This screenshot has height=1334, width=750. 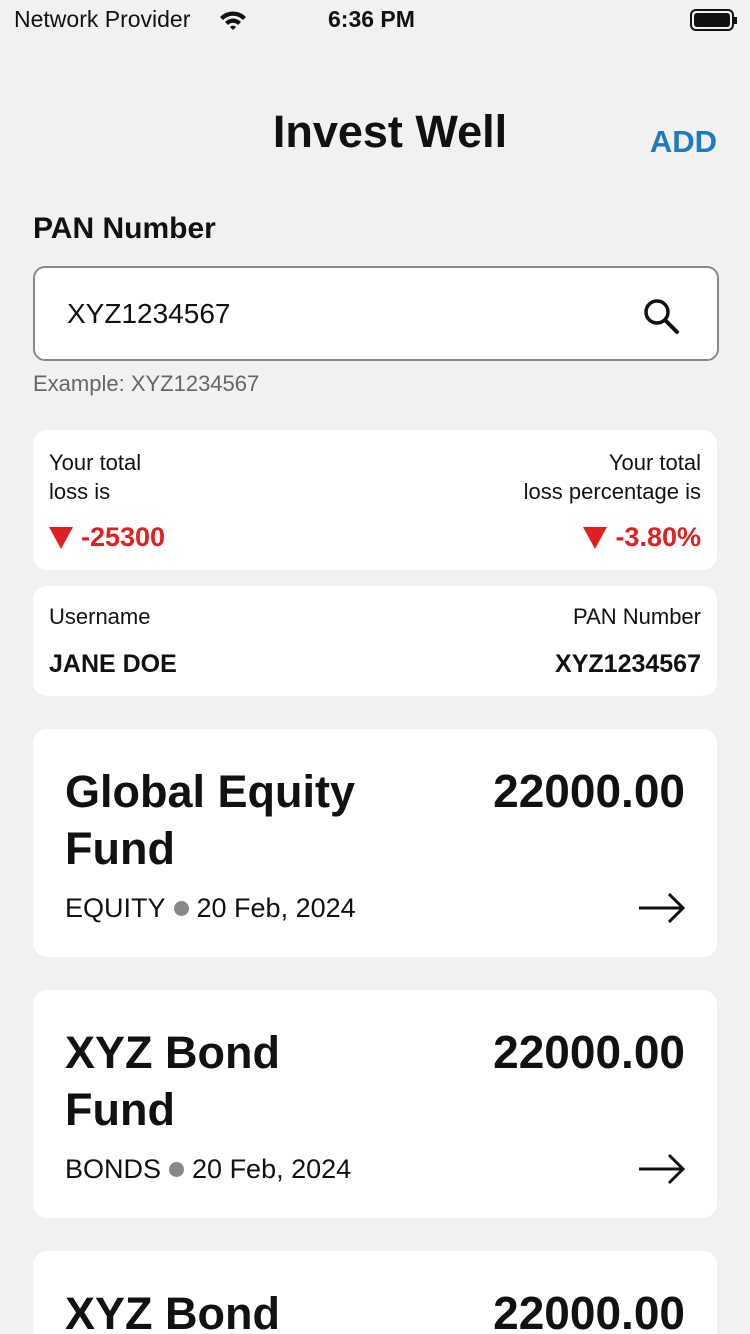 What do you see at coordinates (658, 537) in the screenshot?
I see `percentage-value: -3.80%` at bounding box center [658, 537].